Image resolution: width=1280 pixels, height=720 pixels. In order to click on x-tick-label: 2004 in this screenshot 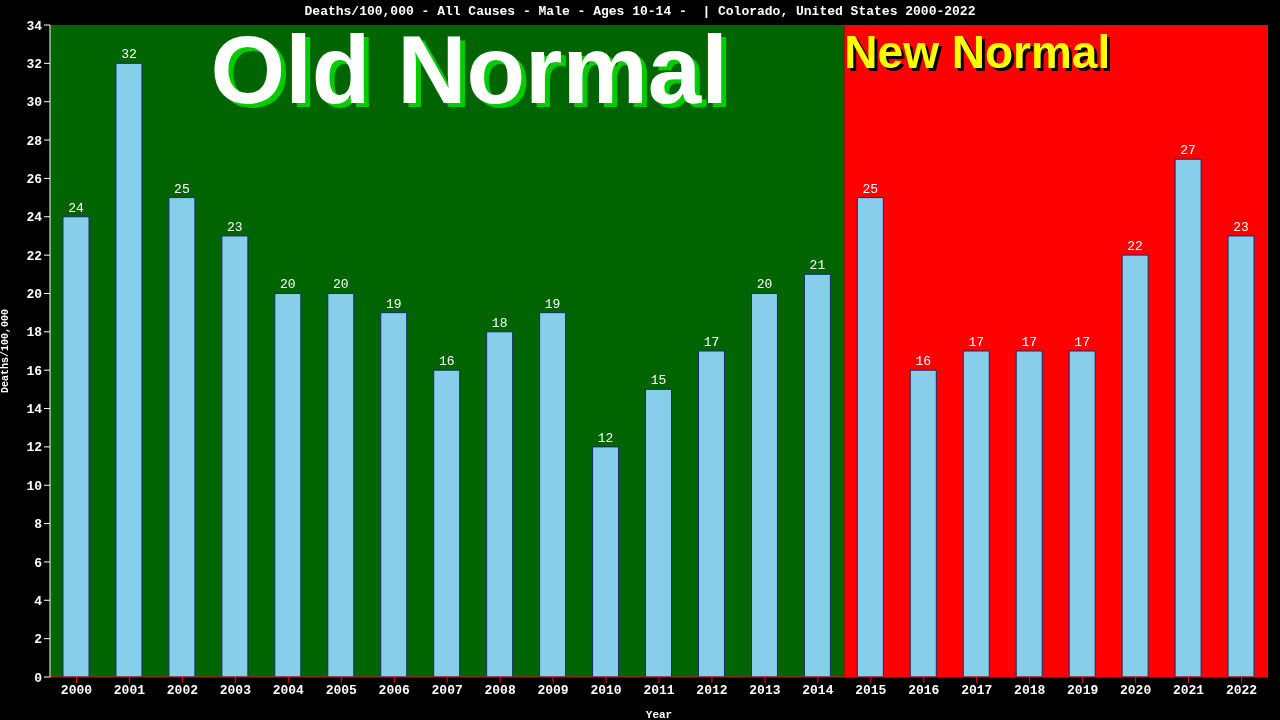, I will do `click(288, 691)`.